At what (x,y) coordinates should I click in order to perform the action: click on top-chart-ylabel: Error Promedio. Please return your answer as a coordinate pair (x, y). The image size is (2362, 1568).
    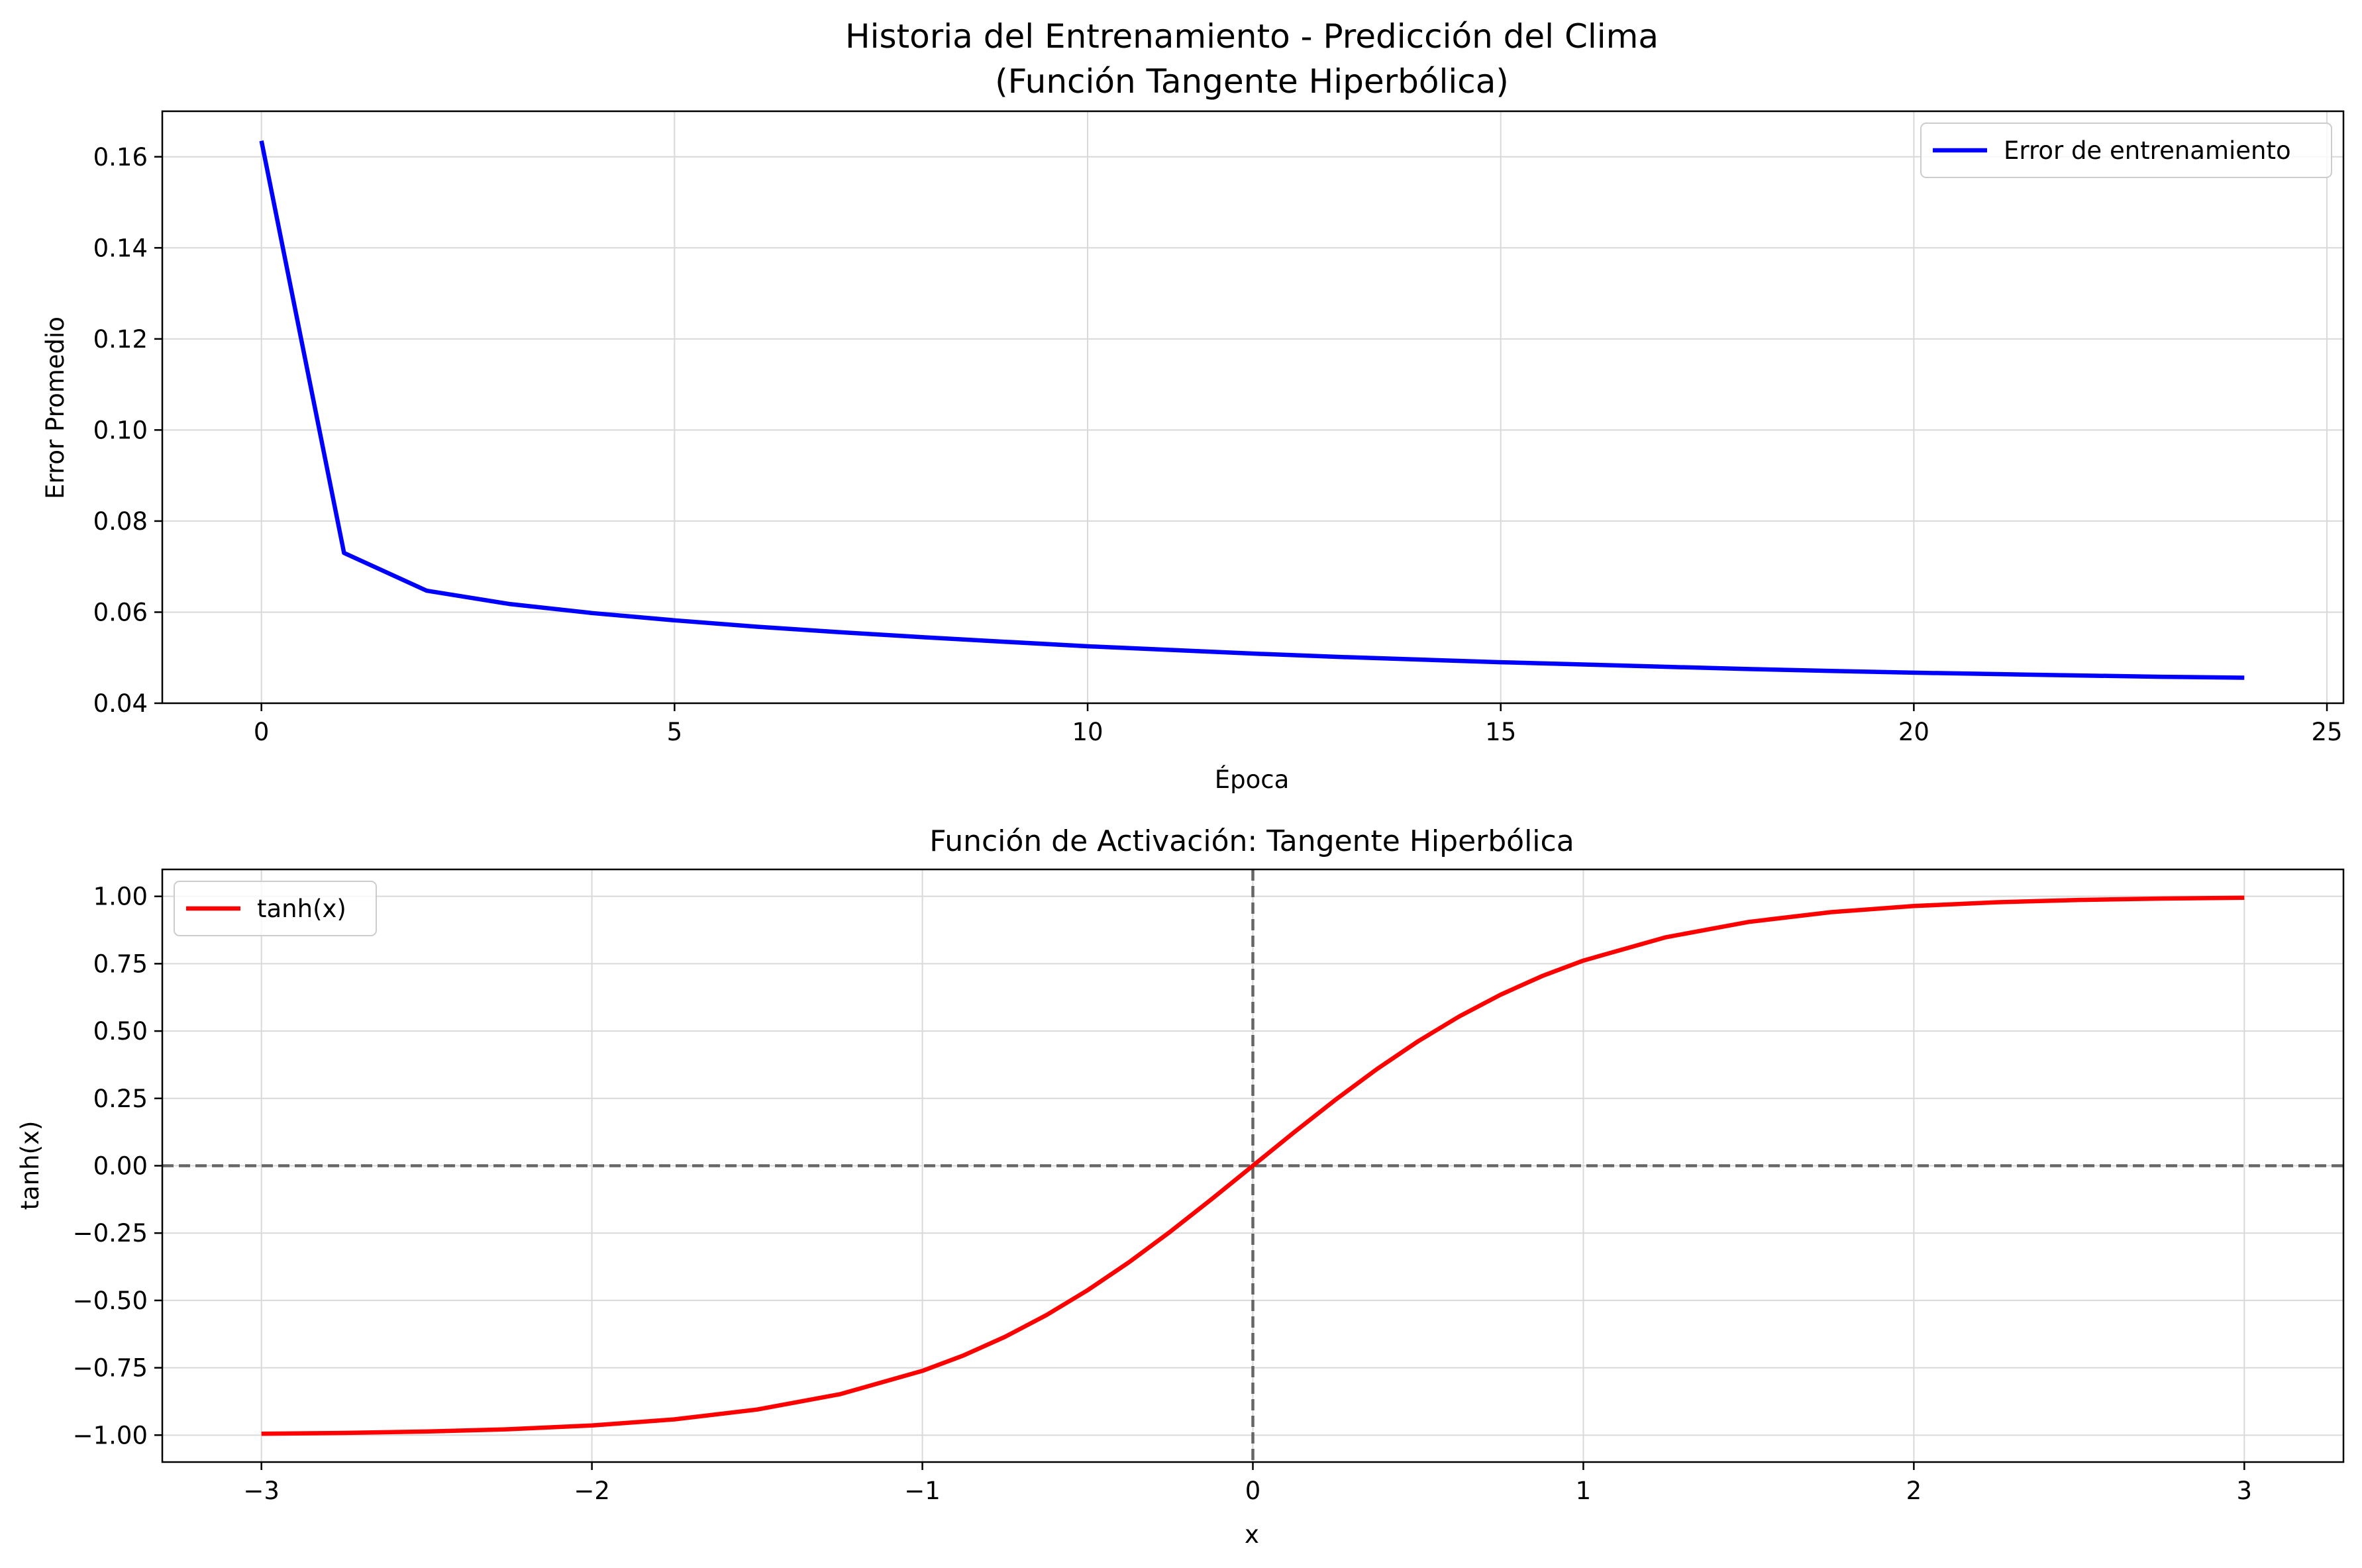
    Looking at the image, I should click on (55, 408).